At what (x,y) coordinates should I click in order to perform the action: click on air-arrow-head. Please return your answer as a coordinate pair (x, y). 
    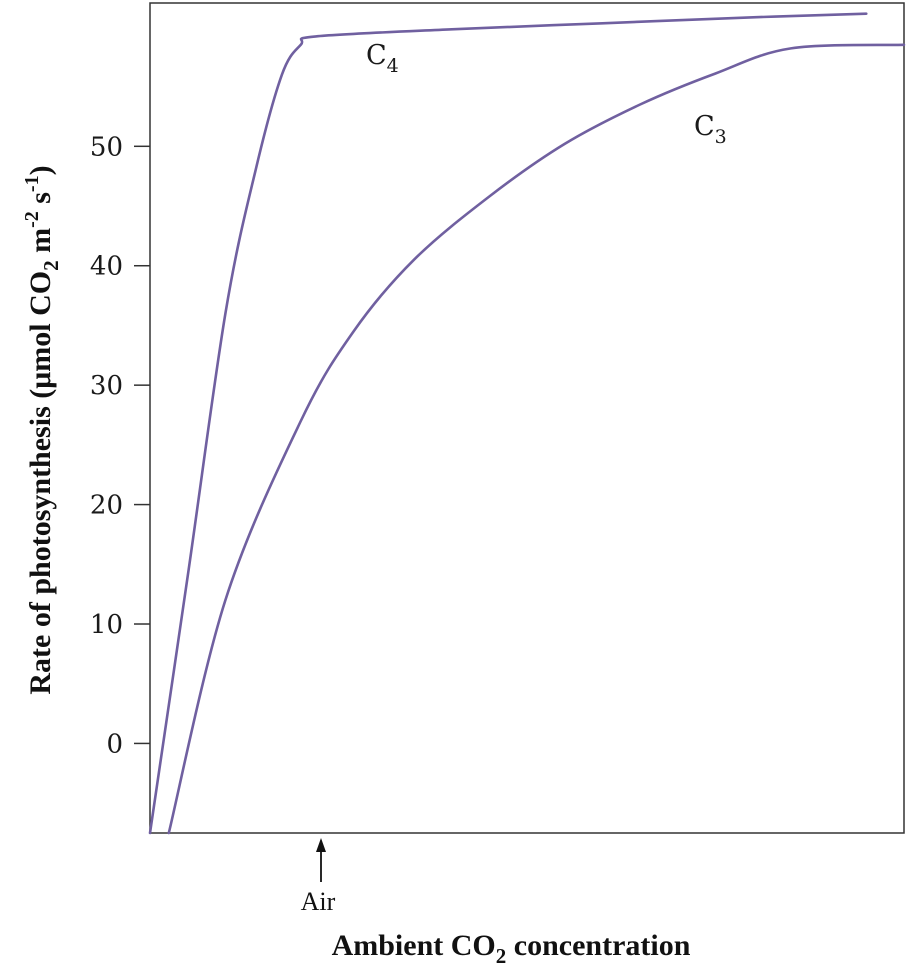
    Looking at the image, I should click on (321, 845).